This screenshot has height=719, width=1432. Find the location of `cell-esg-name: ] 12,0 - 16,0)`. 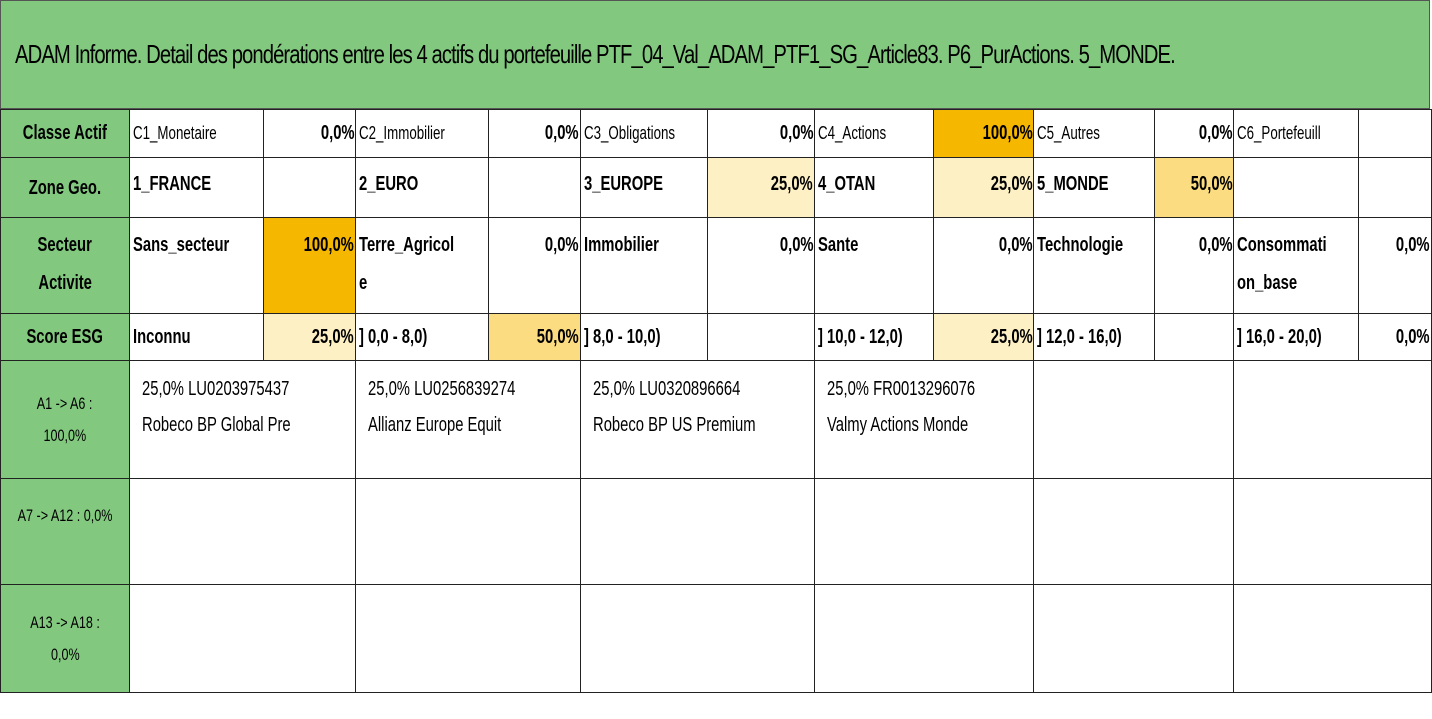

cell-esg-name: ] 12,0 - 16,0) is located at coordinates (1094, 337).